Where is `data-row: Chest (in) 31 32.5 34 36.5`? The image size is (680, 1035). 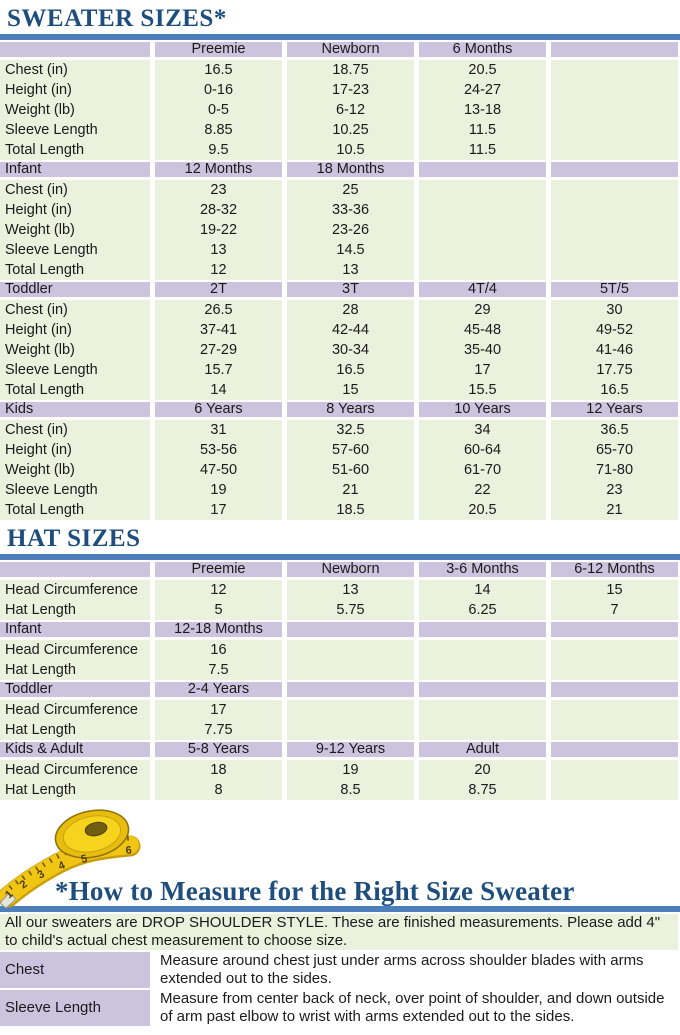 data-row: Chest (in) 31 32.5 34 36.5 is located at coordinates (339, 430).